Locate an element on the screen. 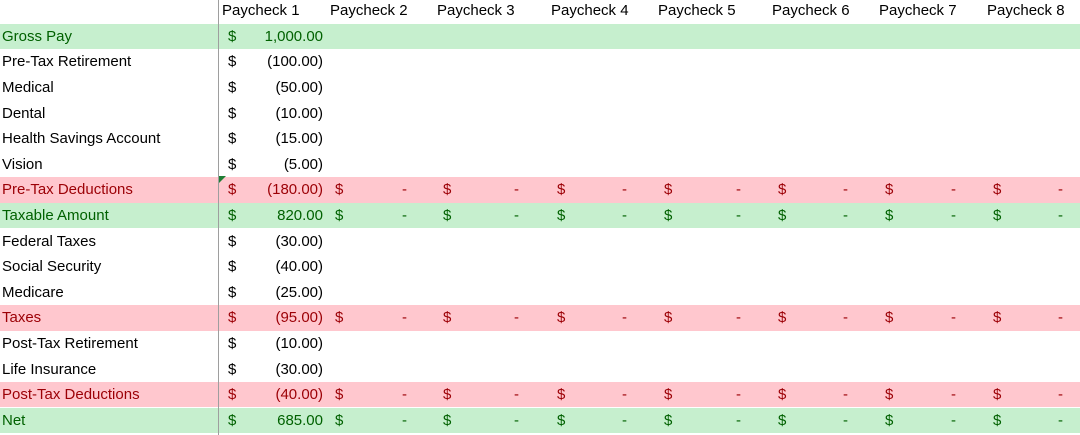 The width and height of the screenshot is (1080, 435). paycheck-1-amount: 1,000.00 is located at coordinates (293, 36).